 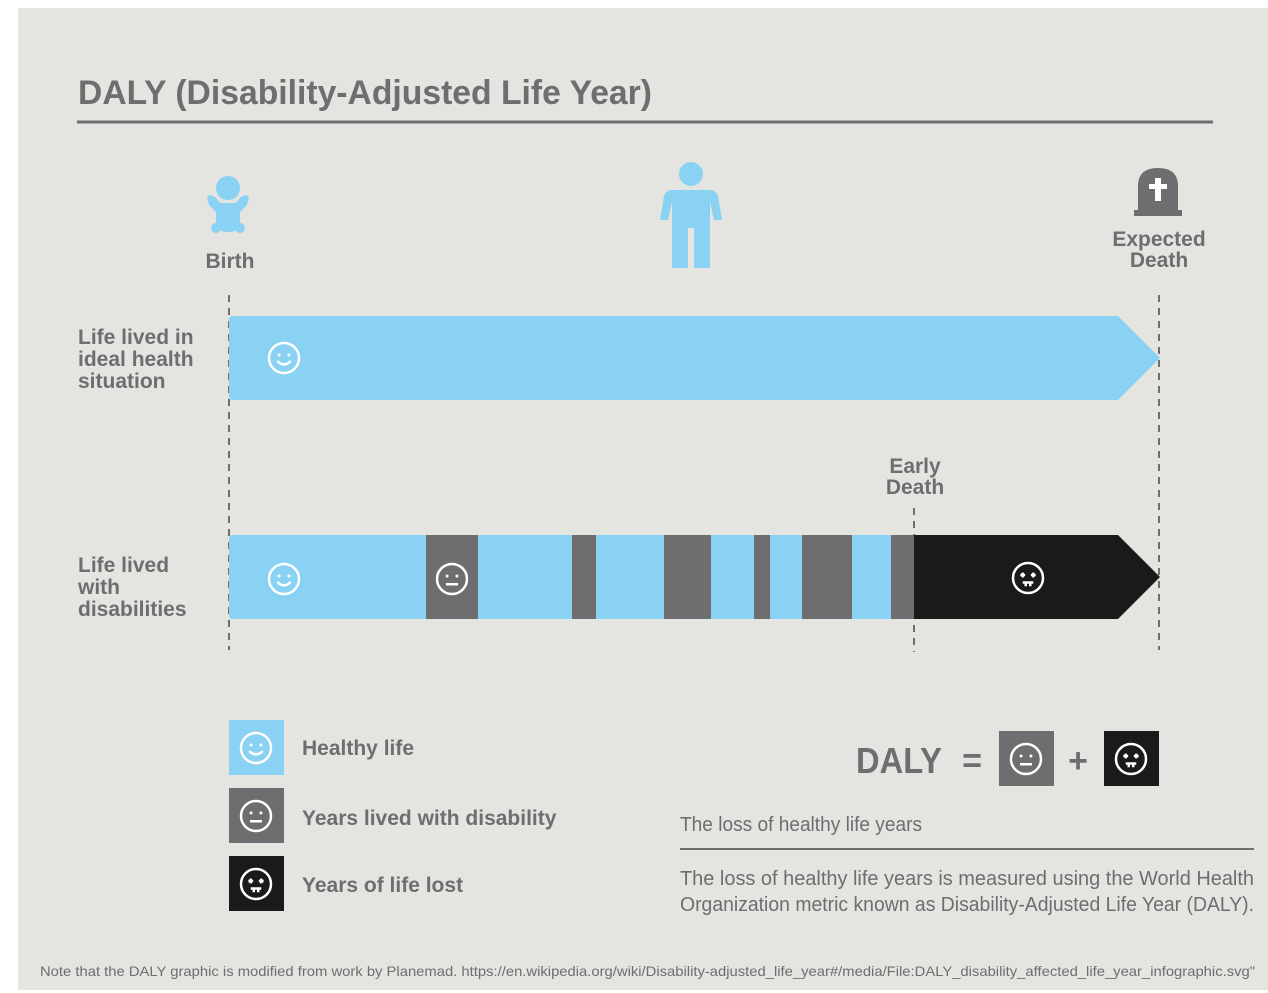 What do you see at coordinates (382, 885) in the screenshot?
I see `legend-label: Years of life lost` at bounding box center [382, 885].